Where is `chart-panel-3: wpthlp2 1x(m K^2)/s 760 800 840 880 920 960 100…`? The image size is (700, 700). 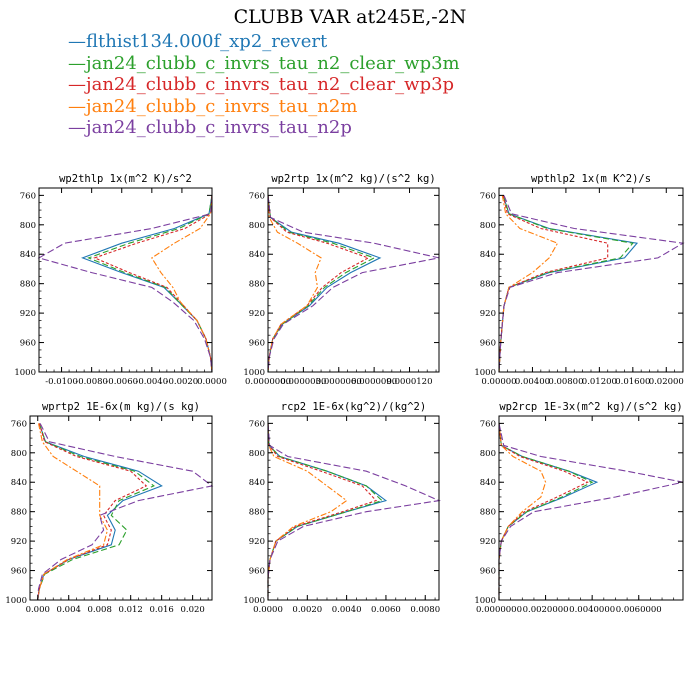
chart-panel-3: wpthlp2 1x(m K^2)/s 760 800 840 880 920 960 100… is located at coordinates (579, 280).